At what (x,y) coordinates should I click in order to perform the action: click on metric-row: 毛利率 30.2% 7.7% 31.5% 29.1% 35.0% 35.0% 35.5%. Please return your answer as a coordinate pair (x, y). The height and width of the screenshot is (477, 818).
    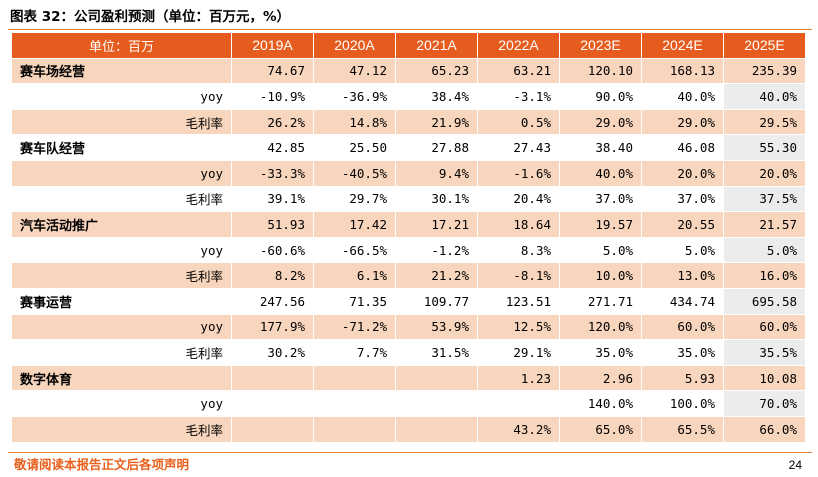
    Looking at the image, I should click on (409, 353).